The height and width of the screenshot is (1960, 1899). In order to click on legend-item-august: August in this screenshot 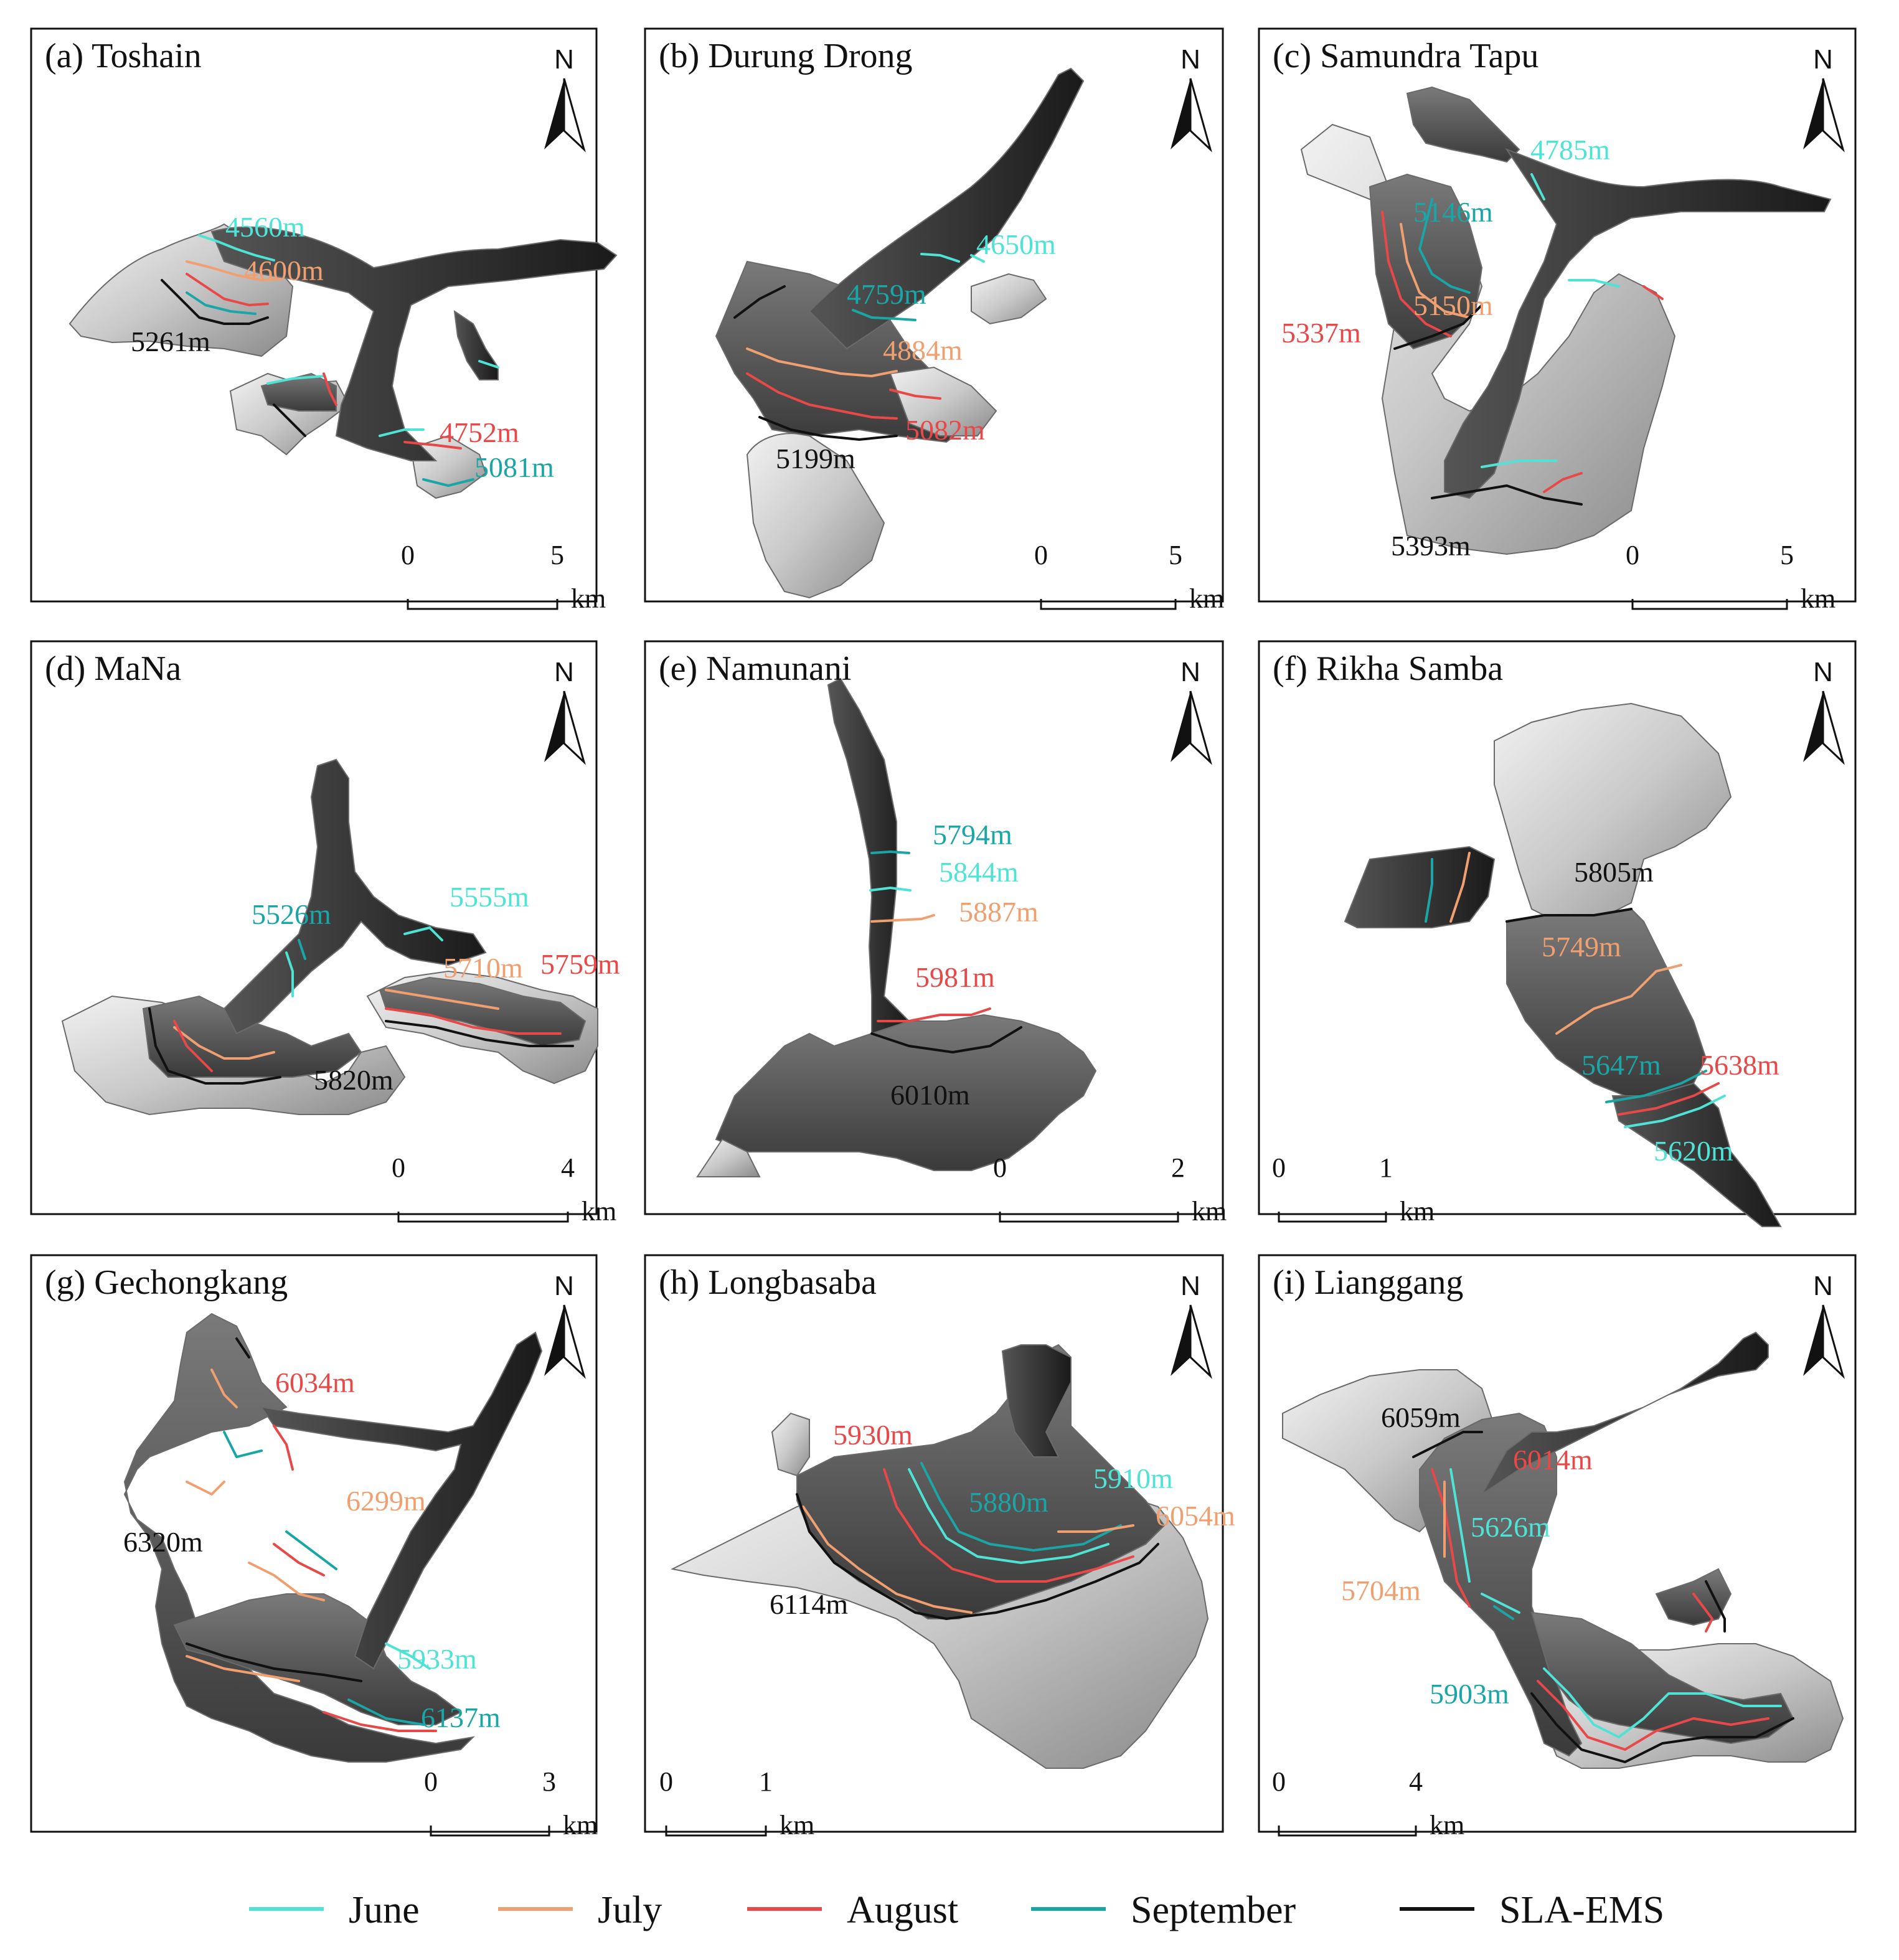, I will do `click(852, 1910)`.